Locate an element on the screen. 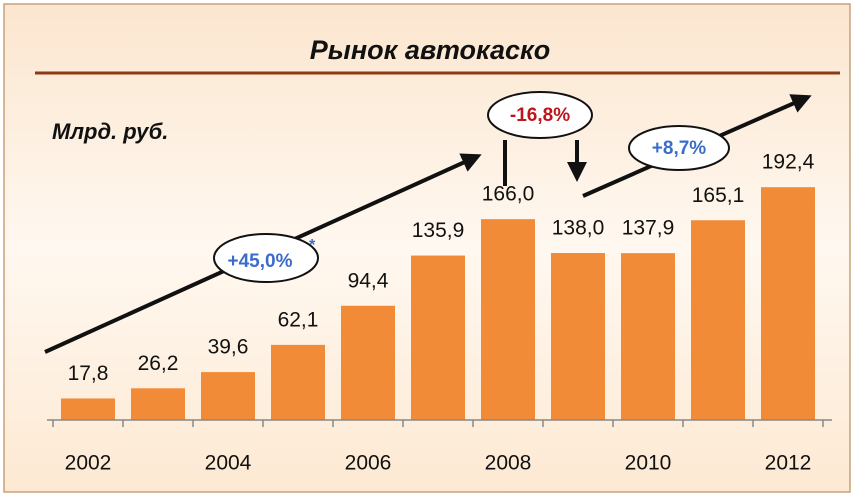 Image resolution: width=856 pixels, height=503 pixels. value-label: 135,9 is located at coordinates (438, 230).